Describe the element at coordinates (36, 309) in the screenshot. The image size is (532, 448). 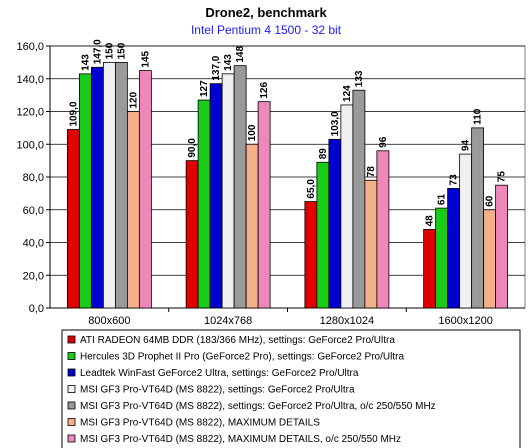
I see `y-tick-label: 0,0` at that location.